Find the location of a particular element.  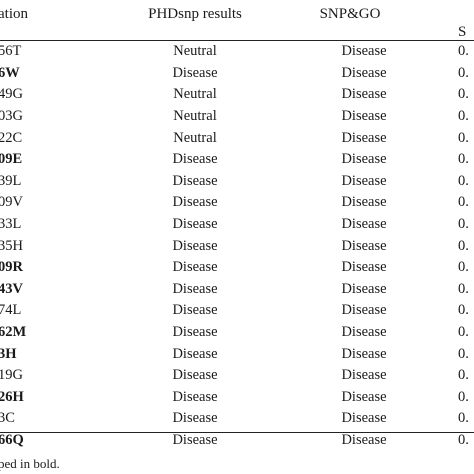

mutation-cell: 09R is located at coordinates (60, 268).